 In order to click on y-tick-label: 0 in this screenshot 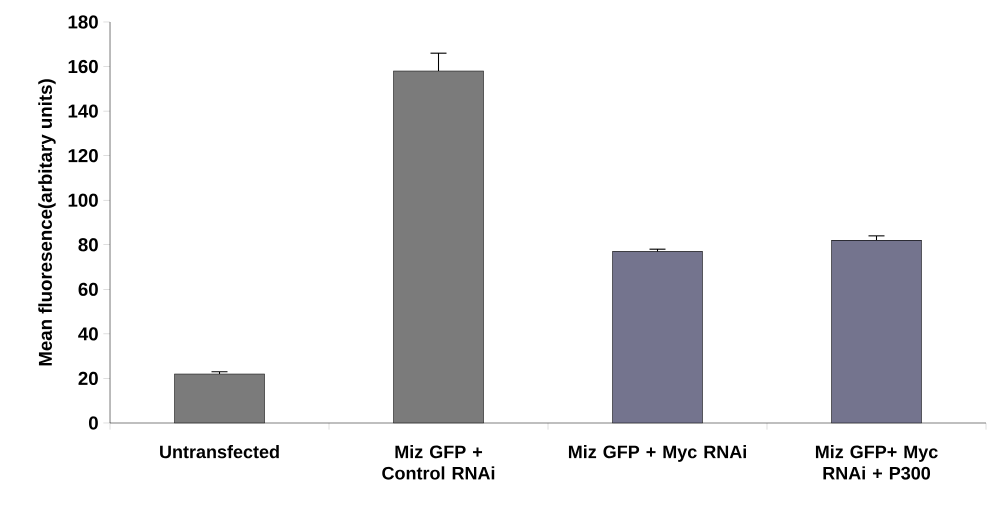, I will do `click(93, 423)`.